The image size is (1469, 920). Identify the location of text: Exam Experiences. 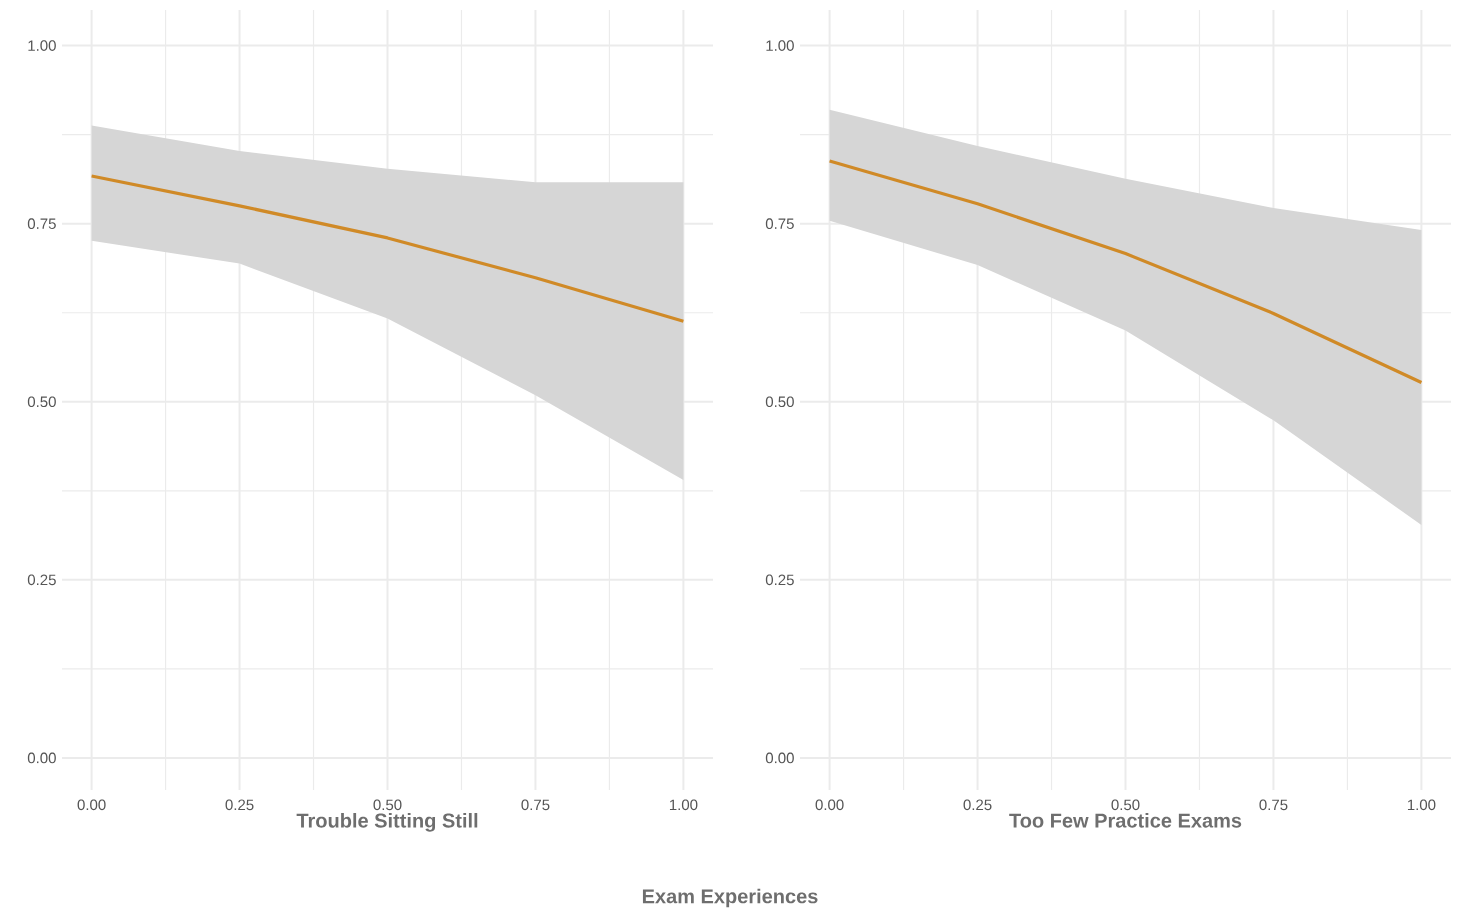
(730, 898).